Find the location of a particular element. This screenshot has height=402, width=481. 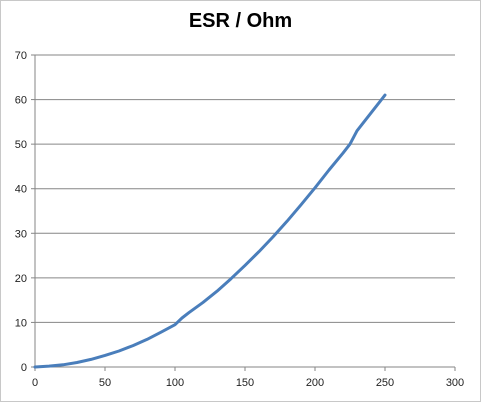

x-tick-label-200: 200 is located at coordinates (315, 383).